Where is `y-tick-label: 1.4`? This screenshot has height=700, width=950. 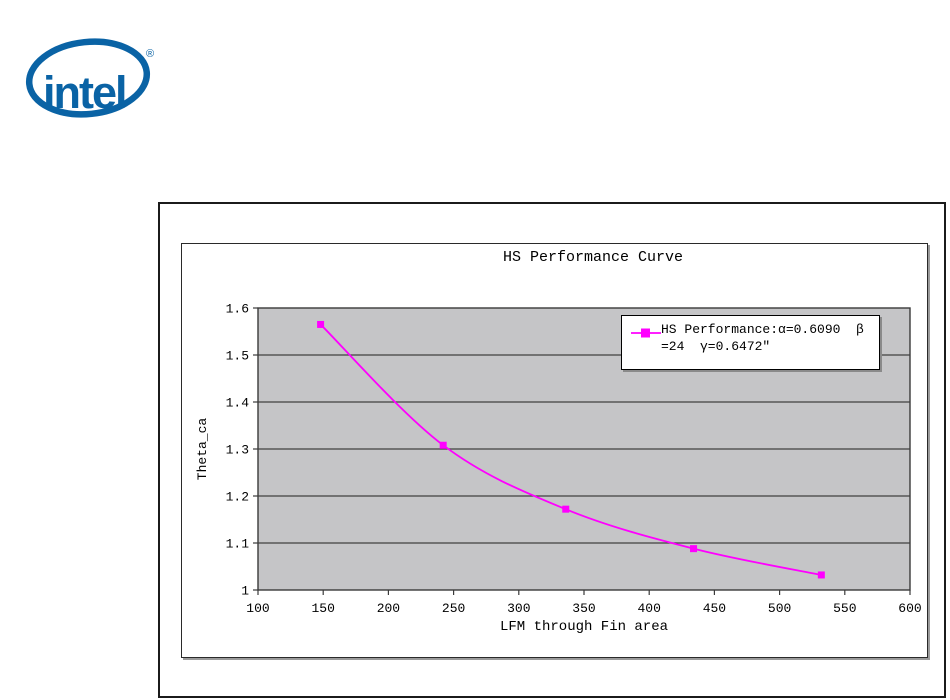 y-tick-label: 1.4 is located at coordinates (238, 403).